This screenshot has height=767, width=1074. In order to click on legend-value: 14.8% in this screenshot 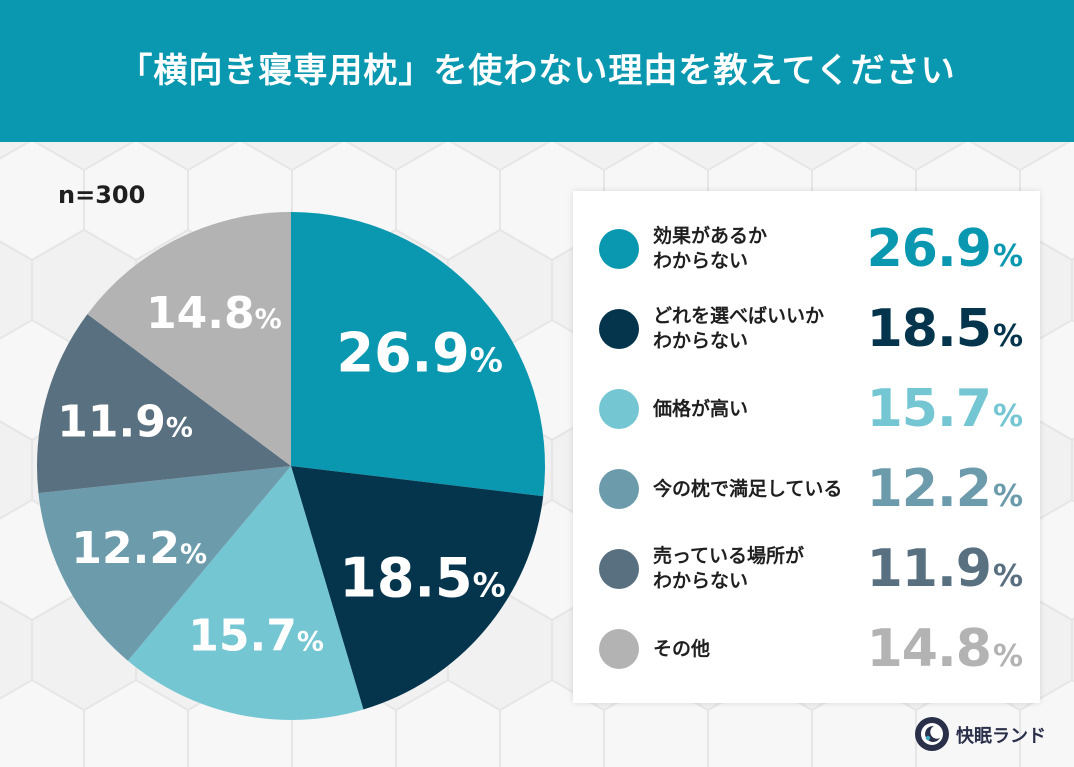, I will do `click(922, 653)`.